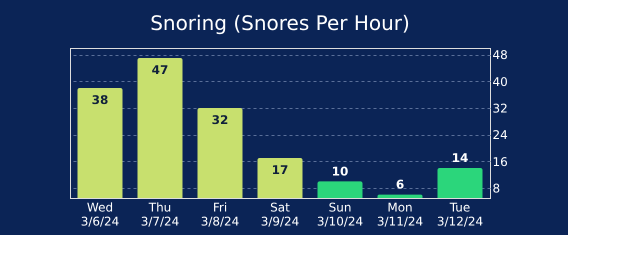 Image resolution: width=634 pixels, height=274 pixels. Describe the element at coordinates (280, 214) in the screenshot. I see `x-tick-label: Sat 3/9/24` at that location.